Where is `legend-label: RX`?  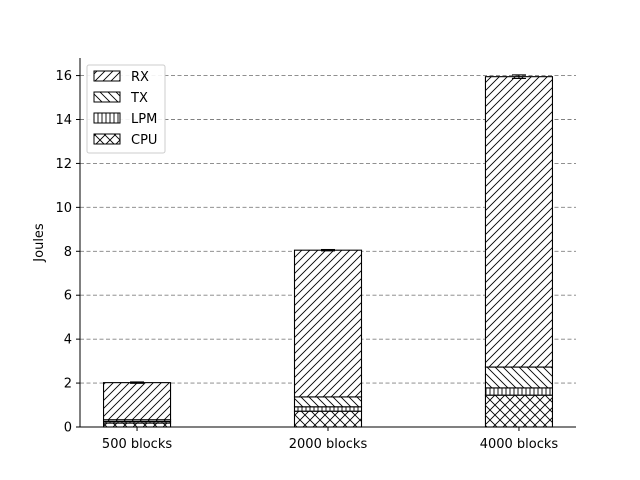 legend-label: RX is located at coordinates (140, 77).